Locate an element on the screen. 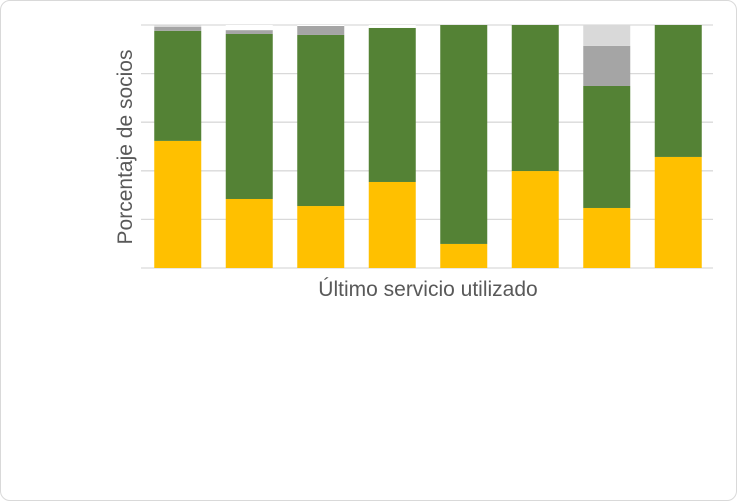 This screenshot has height=501, width=737. y-axis-label: Porcentaje de socios is located at coordinates (125, 147).